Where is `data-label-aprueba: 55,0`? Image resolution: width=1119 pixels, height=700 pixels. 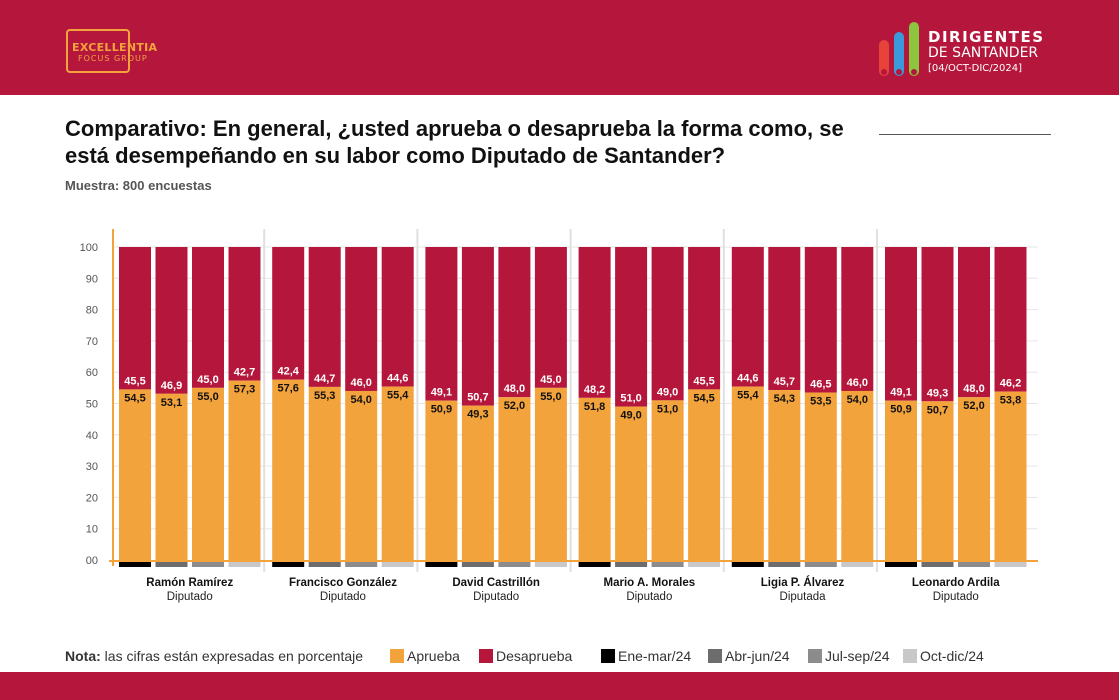
data-label-aprueba: 55,0 is located at coordinates (550, 397).